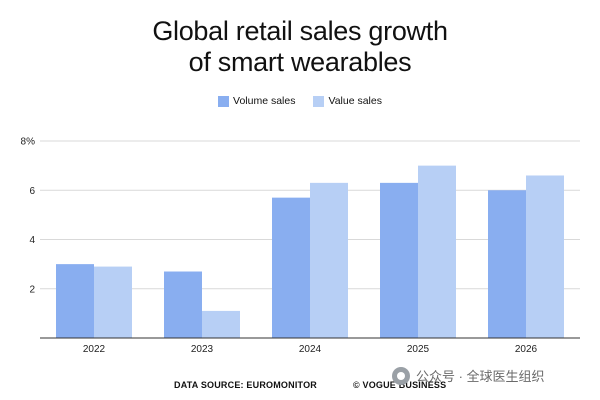  What do you see at coordinates (300, 62) in the screenshot?
I see `chart-title-line-2: of smart wearables` at bounding box center [300, 62].